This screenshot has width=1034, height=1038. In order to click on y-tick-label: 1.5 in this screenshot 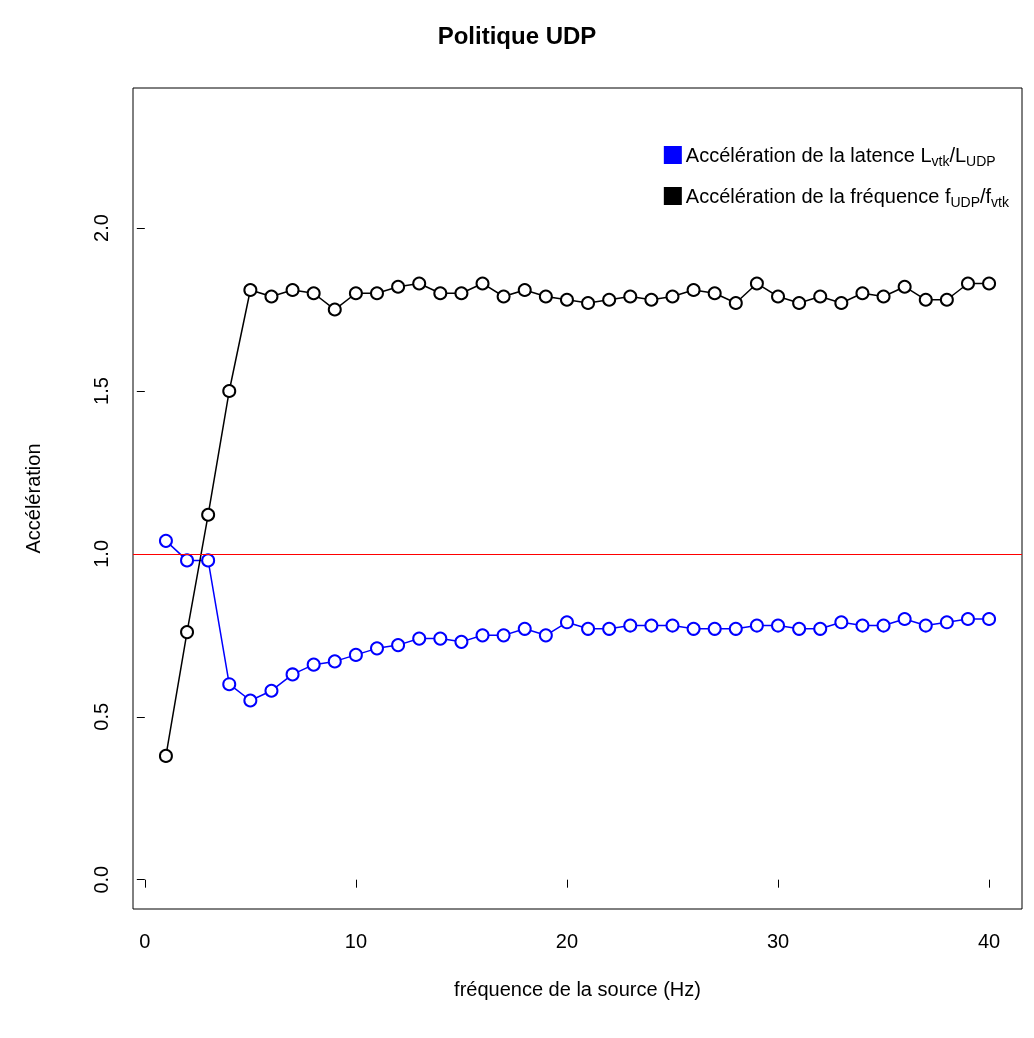, I will do `click(101, 391)`.